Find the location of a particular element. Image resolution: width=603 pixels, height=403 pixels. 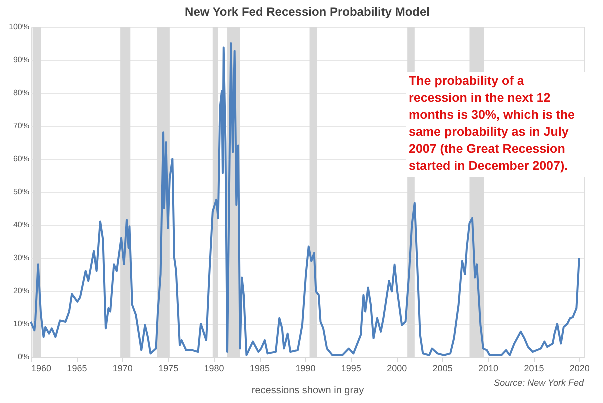

x-axis-title: recessions shown in gray is located at coordinates (308, 391).